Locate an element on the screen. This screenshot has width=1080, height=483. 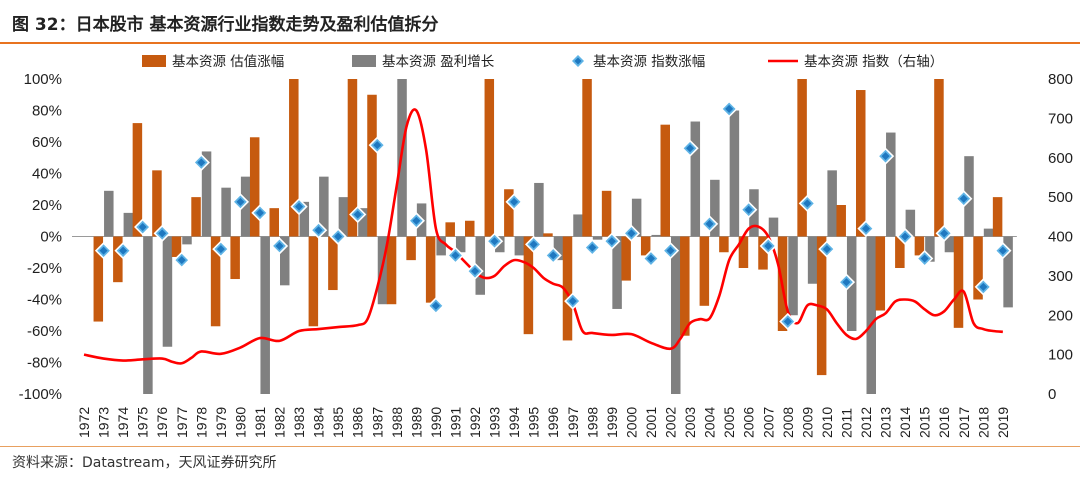
y-left-tick-label: -60% is located at coordinates (44, 331).